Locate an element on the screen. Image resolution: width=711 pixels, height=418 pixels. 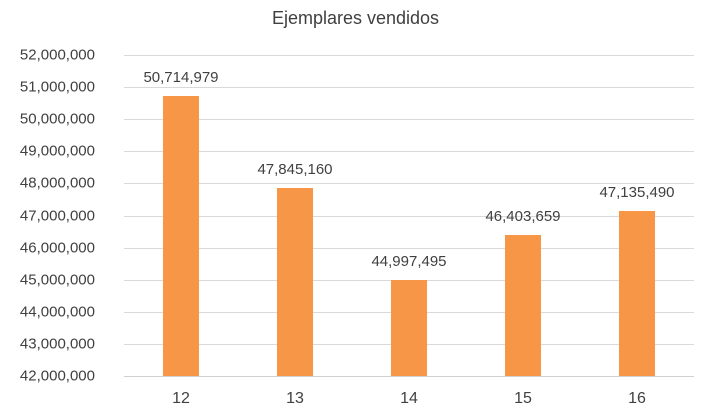
y-tick-label: 49,000,000 is located at coordinates (57, 151).